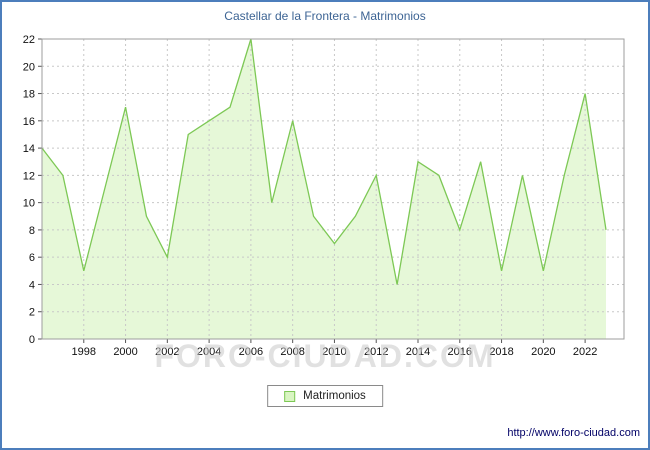 Image resolution: width=650 pixels, height=450 pixels. Describe the element at coordinates (501, 352) in the screenshot. I see `x-tick-label: 2018` at that location.